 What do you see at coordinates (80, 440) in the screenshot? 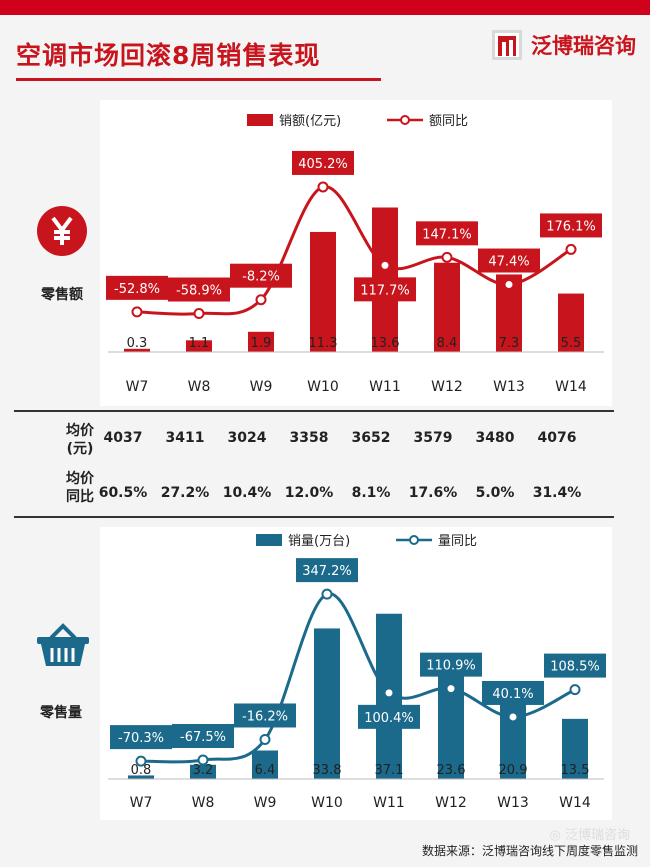
I see `table-header-price: 均价 (元)` at bounding box center [80, 440].